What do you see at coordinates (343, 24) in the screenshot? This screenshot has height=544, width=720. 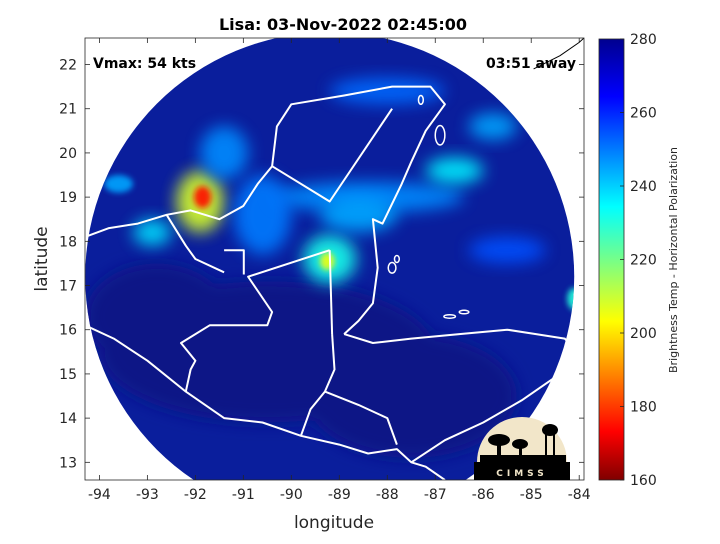 I see `chart-title: Lisa: 03-Nov-2022 02:45:00` at bounding box center [343, 24].